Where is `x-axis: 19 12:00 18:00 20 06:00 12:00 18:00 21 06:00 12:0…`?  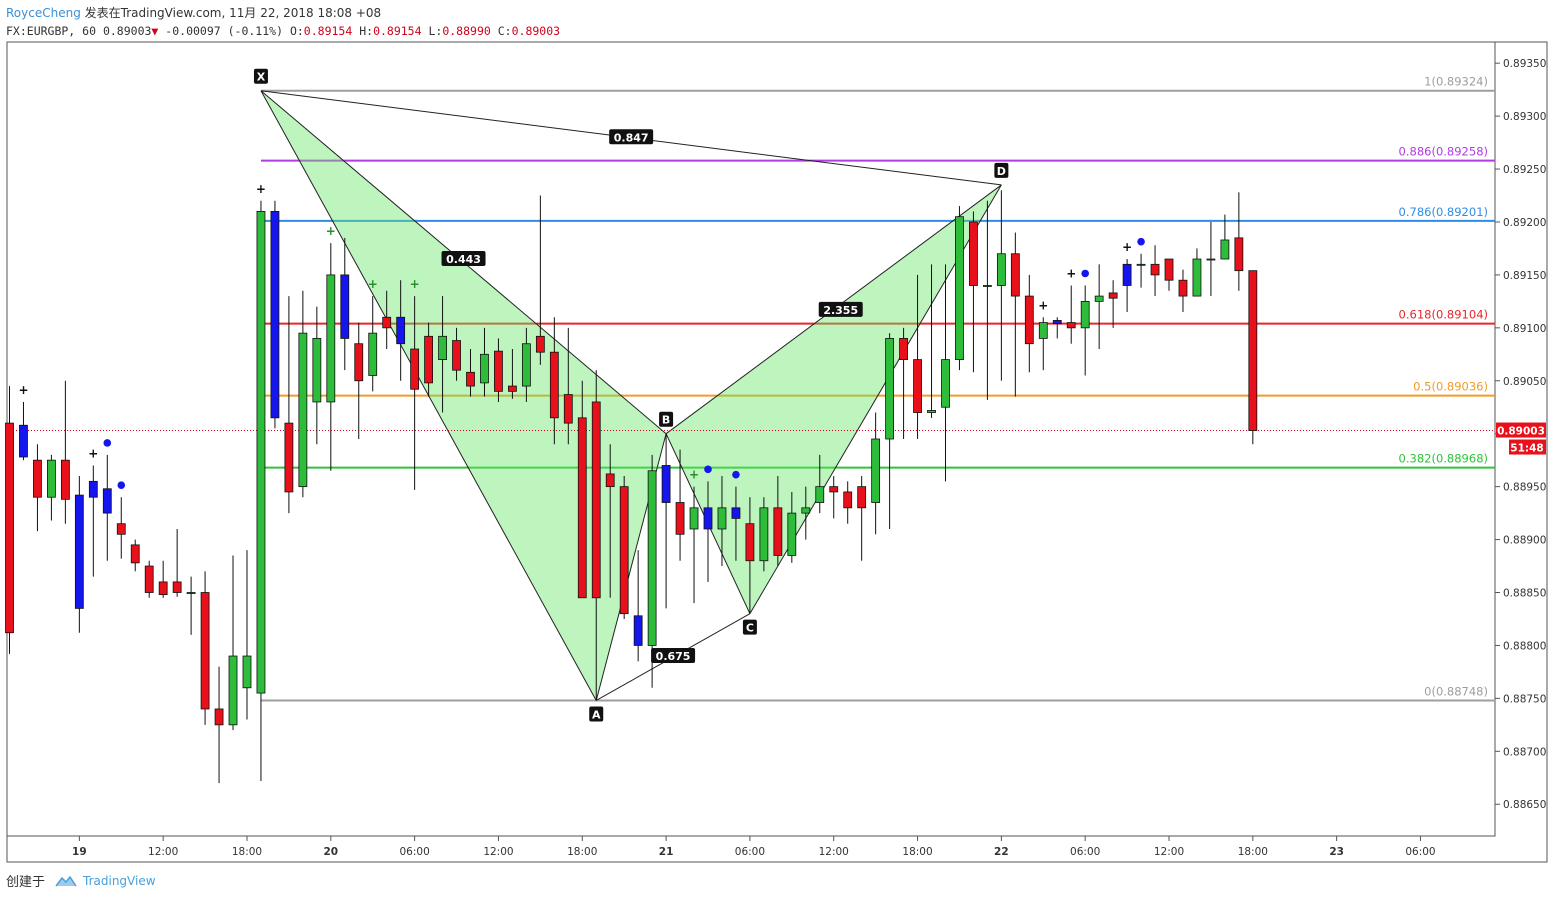 x-axis: 19 12:00 18:00 20 06:00 12:00 18:00 21 06:00 12:0… is located at coordinates (754, 847).